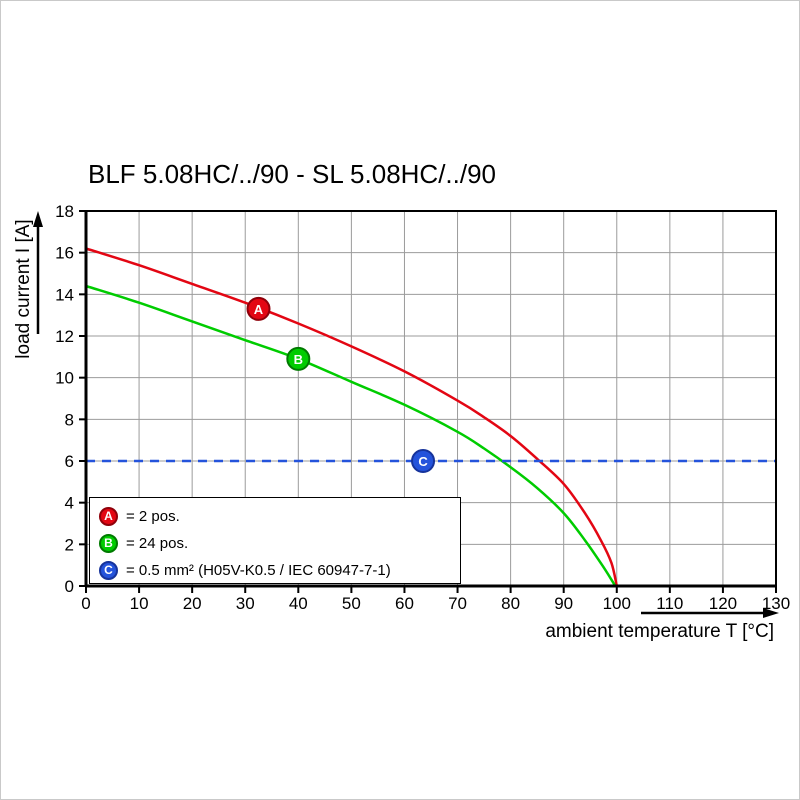  What do you see at coordinates (279, 516) in the screenshot?
I see `legend-item-a: A = 2 pos.` at bounding box center [279, 516].